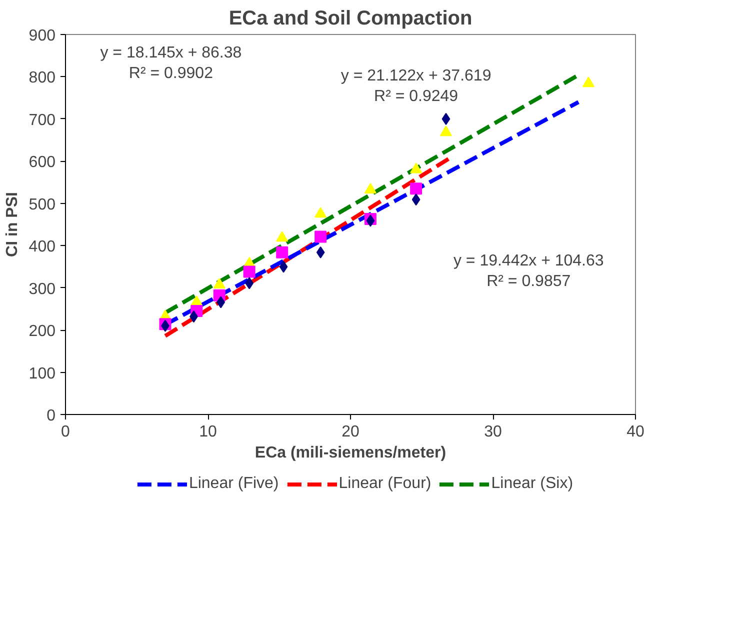 This screenshot has height=617, width=742. What do you see at coordinates (42, 163) in the screenshot?
I see `y-tick-label: 600` at bounding box center [42, 163].